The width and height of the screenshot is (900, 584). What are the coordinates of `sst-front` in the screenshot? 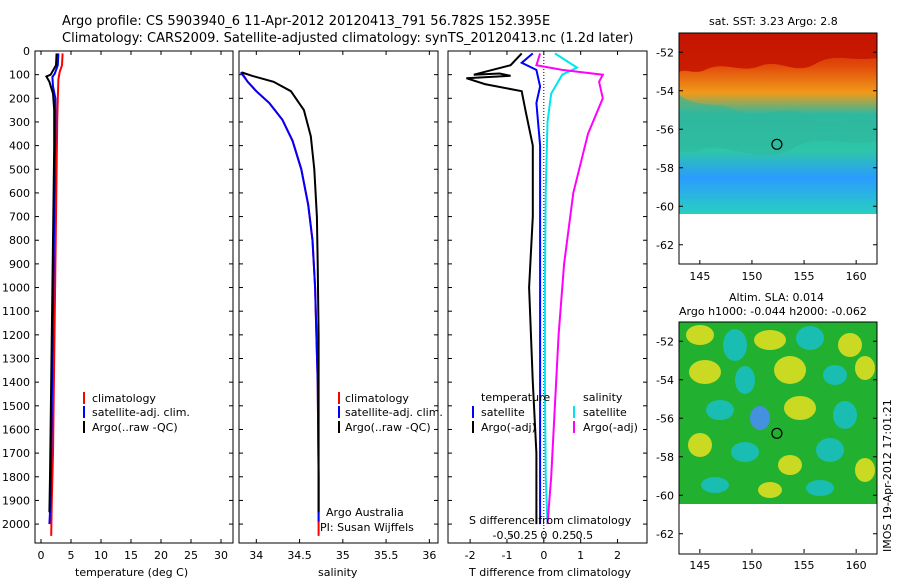 It's located at (778, 125).